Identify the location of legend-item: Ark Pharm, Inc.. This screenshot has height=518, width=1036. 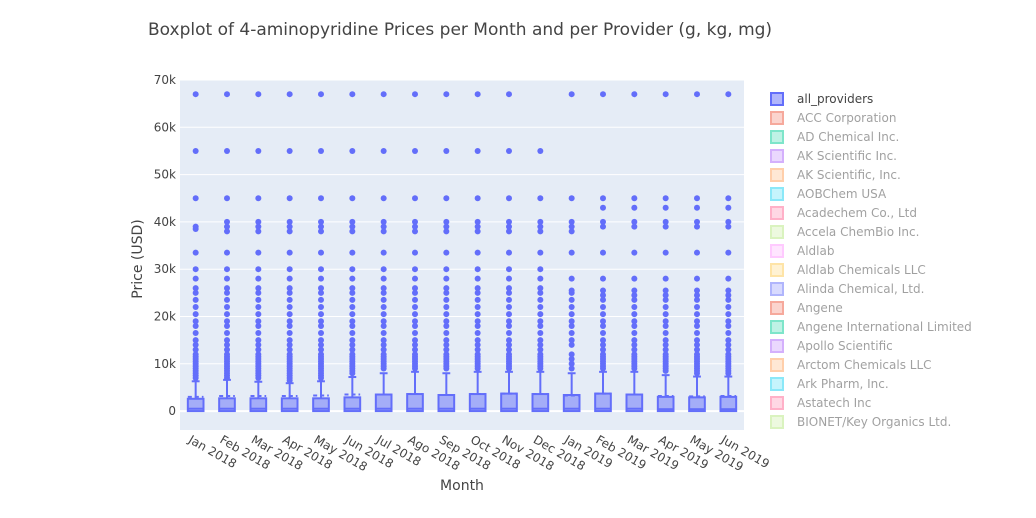
(829, 384).